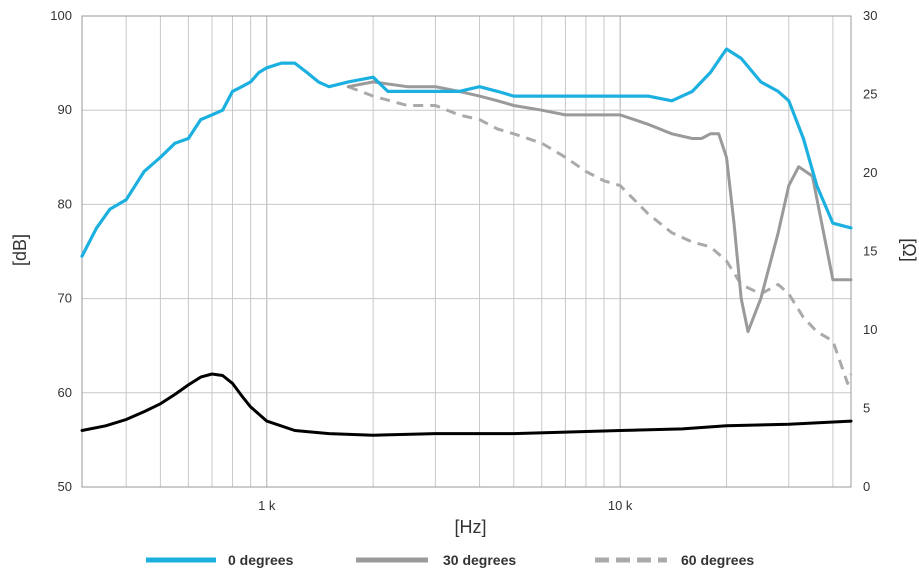  I want to click on x-tick-label: 10 k, so click(620, 505).